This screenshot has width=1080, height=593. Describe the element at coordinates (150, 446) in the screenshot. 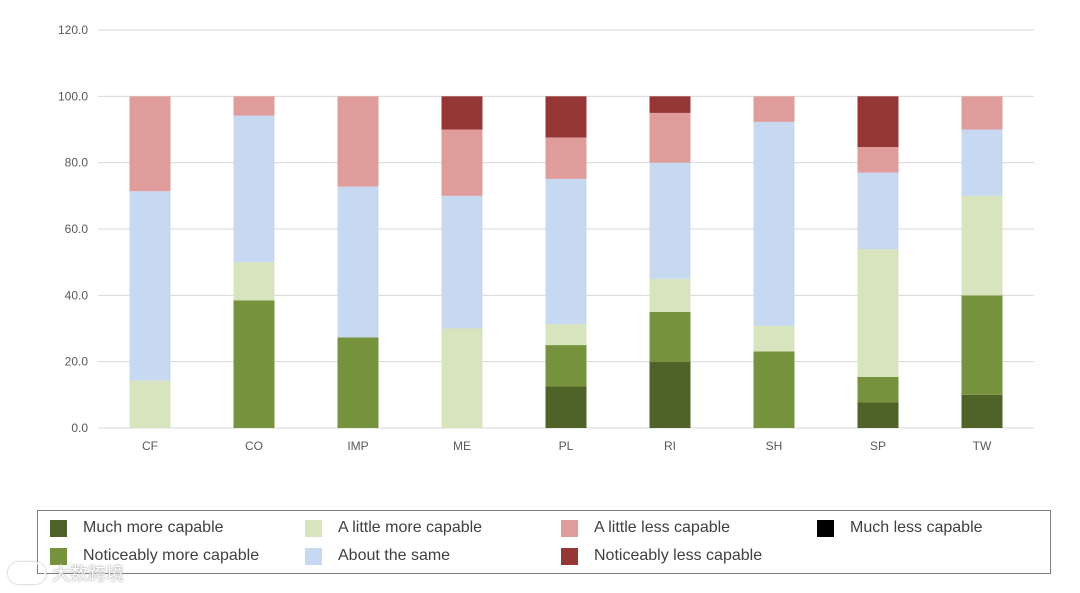

I see `x-tick-label: CF` at that location.